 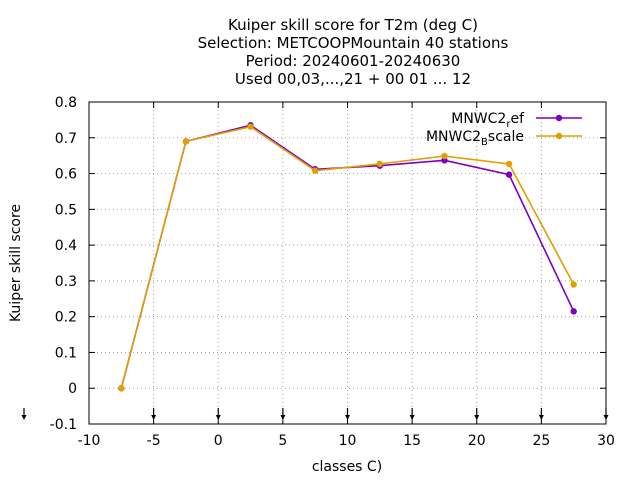 What do you see at coordinates (63, 425) in the screenshot?
I see `y-tick-label: -0.1` at bounding box center [63, 425].